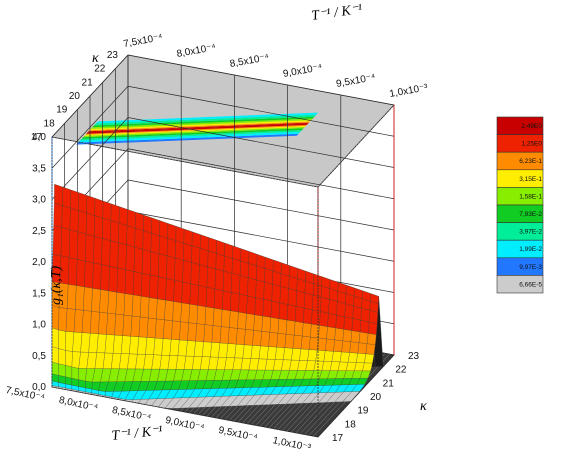  I want to click on z-tick-label: 1,5, so click(39, 293).